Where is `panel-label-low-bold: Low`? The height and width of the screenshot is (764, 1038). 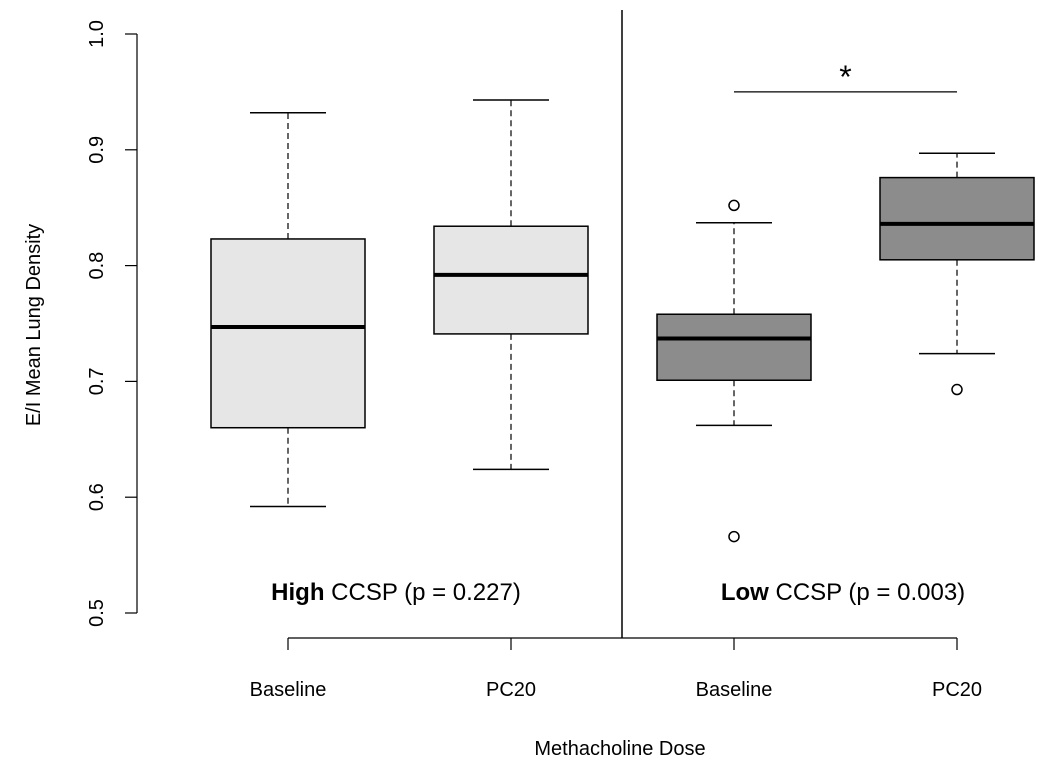 panel-label-low-bold: Low is located at coordinates (745, 592).